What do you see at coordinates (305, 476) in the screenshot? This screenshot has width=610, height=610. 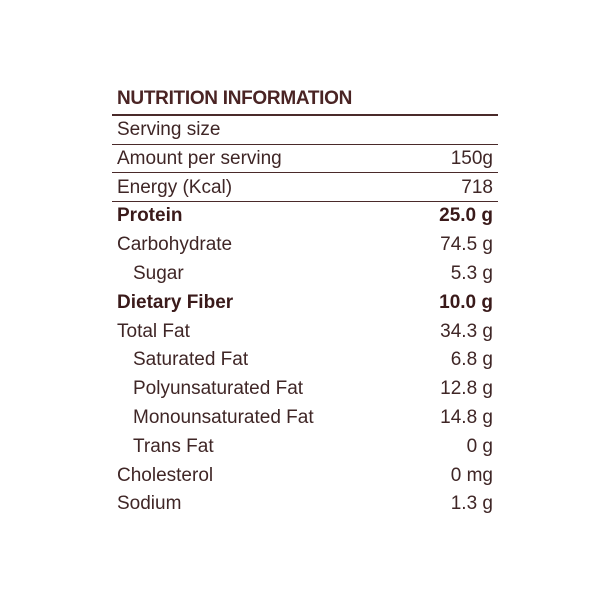 I see `table-row: Cholesterol 0 mg` at bounding box center [305, 476].